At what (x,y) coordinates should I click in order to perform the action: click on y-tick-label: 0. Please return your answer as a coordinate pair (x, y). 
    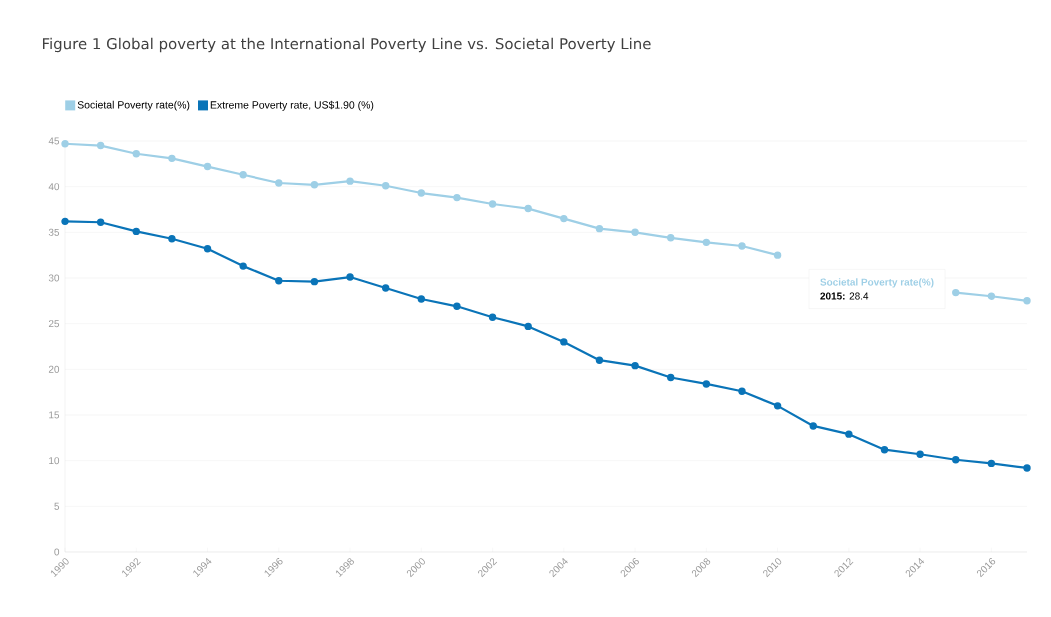
    Looking at the image, I should click on (57, 552).